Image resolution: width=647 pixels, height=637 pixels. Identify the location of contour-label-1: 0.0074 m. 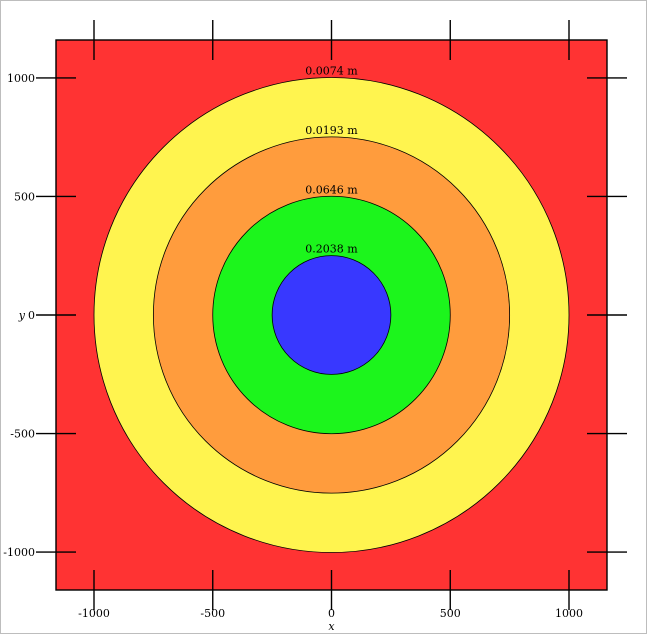
(331, 71).